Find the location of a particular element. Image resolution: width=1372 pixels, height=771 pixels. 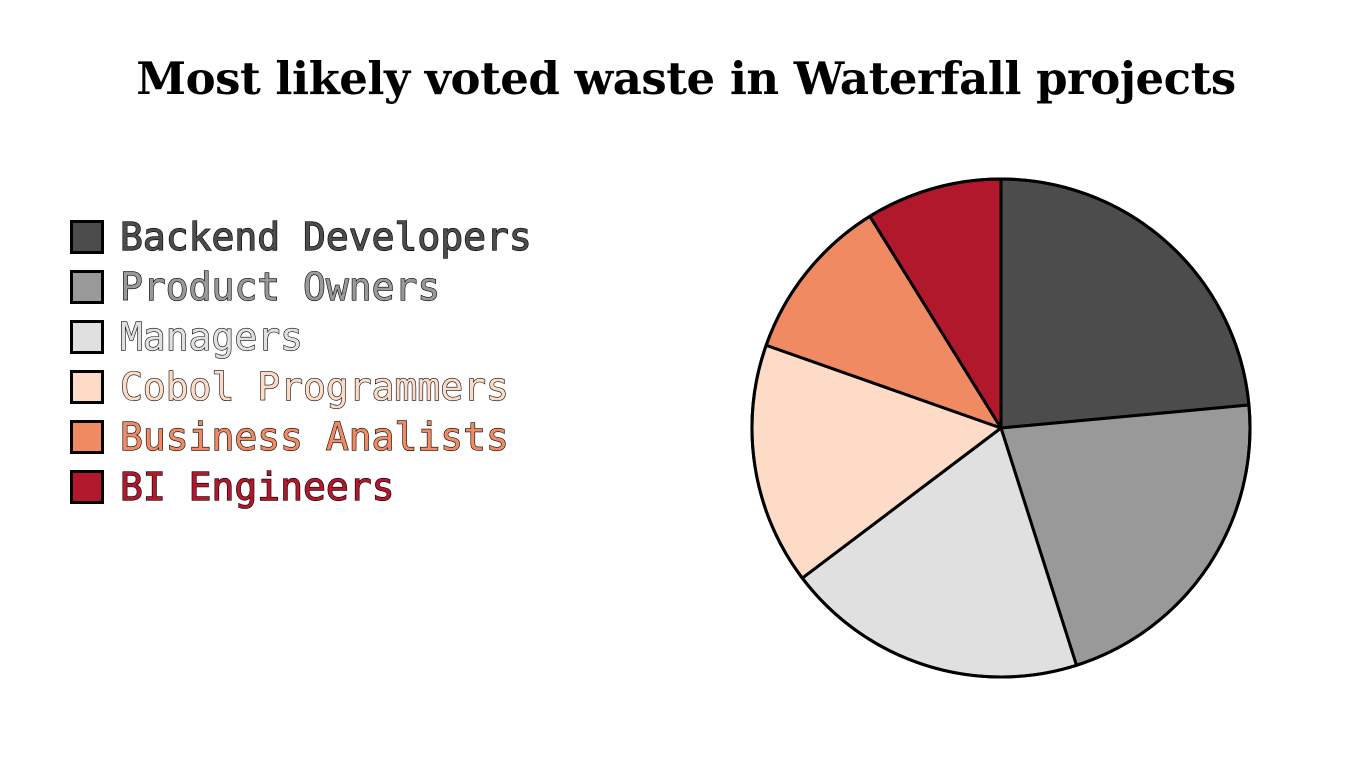

legend-label: BI Engineers is located at coordinates (257, 487).